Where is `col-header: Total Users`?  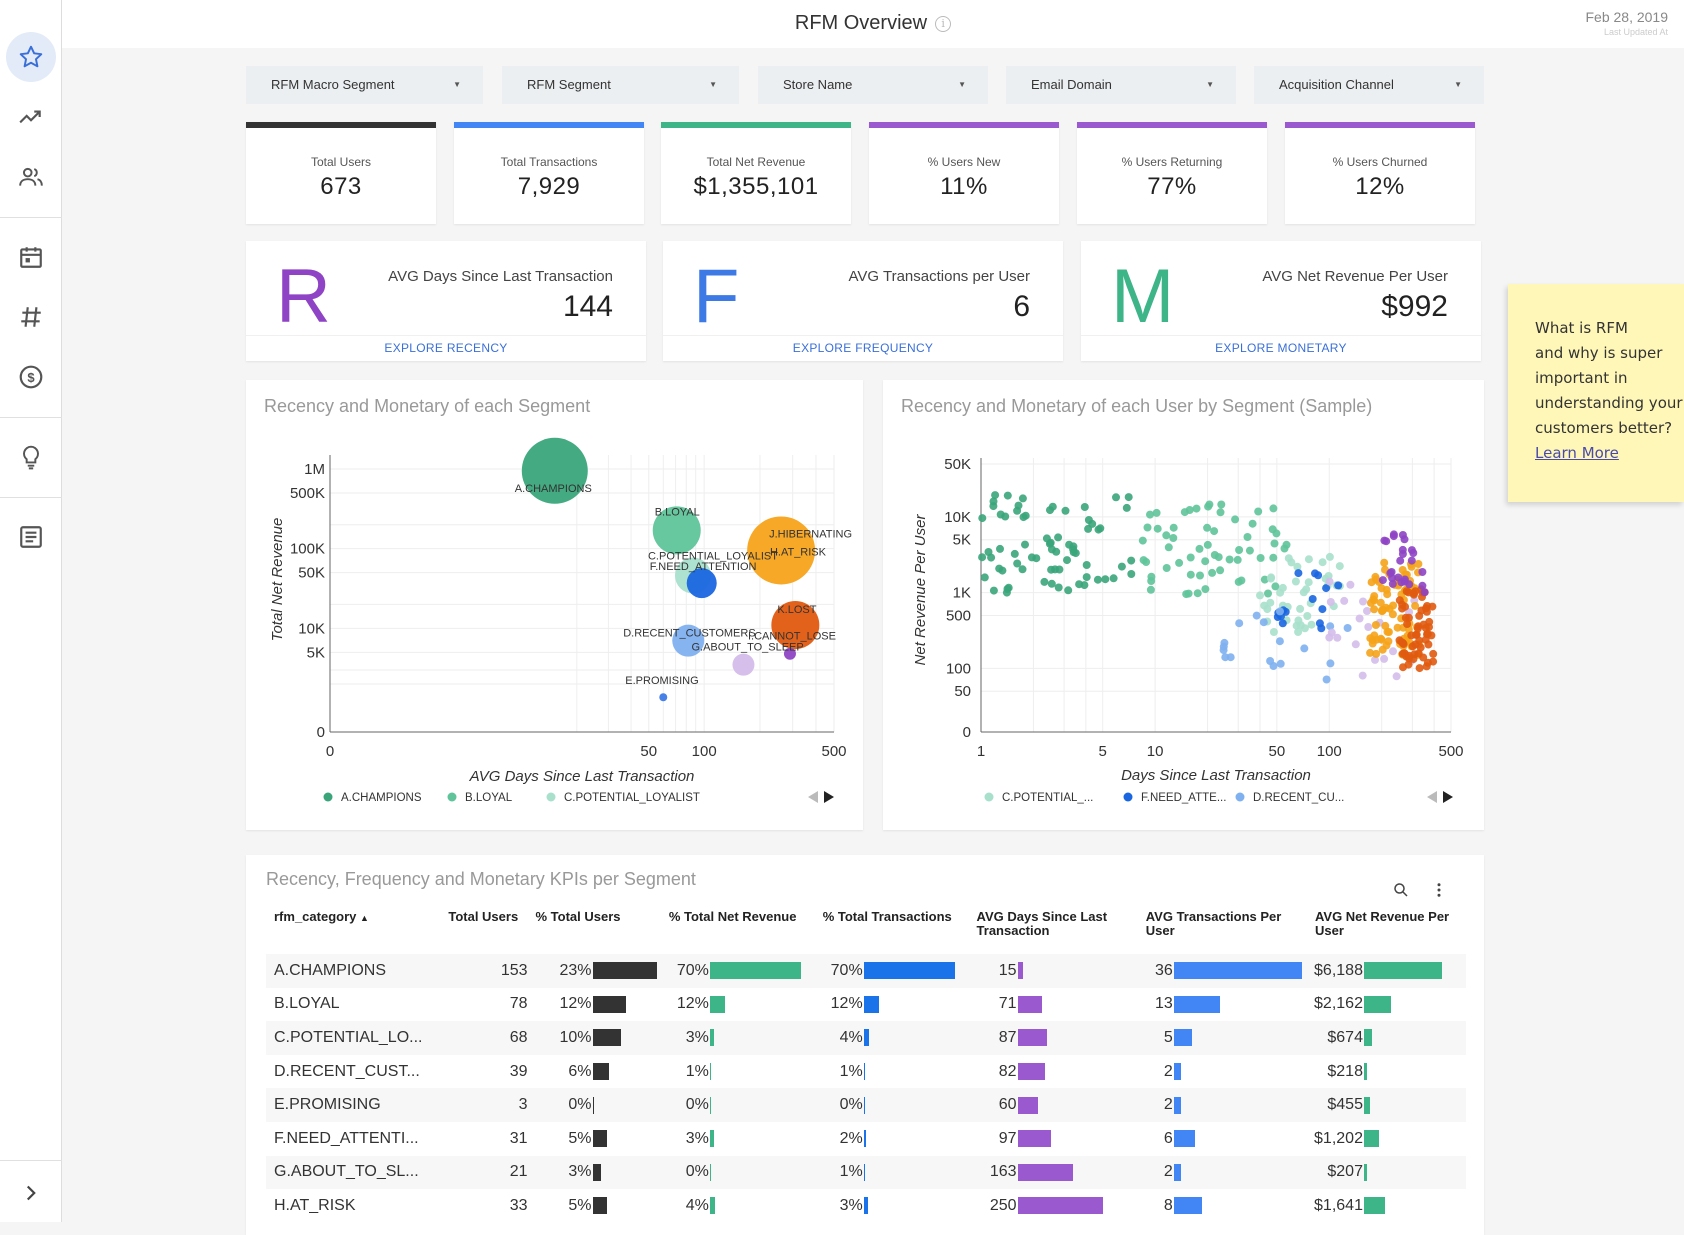
col-header: Total Users is located at coordinates (483, 916).